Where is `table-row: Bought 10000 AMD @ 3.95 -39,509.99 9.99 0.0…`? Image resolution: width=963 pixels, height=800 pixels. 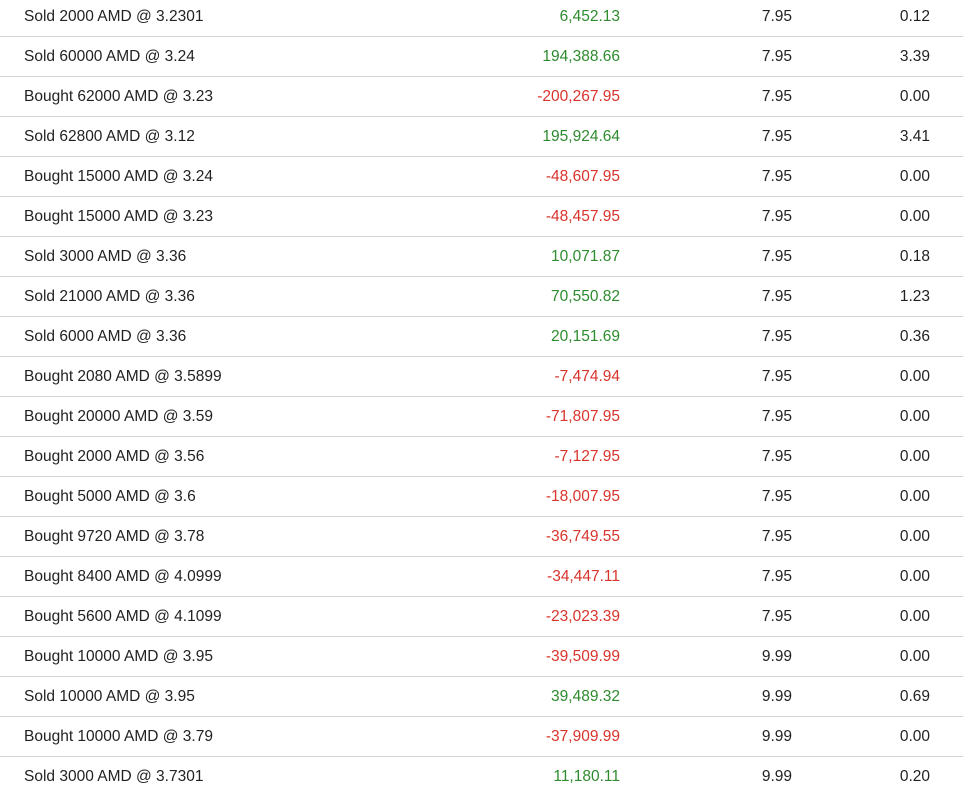
table-row: Bought 10000 AMD @ 3.95 -39,509.99 9.99 0.0… is located at coordinates (481, 657).